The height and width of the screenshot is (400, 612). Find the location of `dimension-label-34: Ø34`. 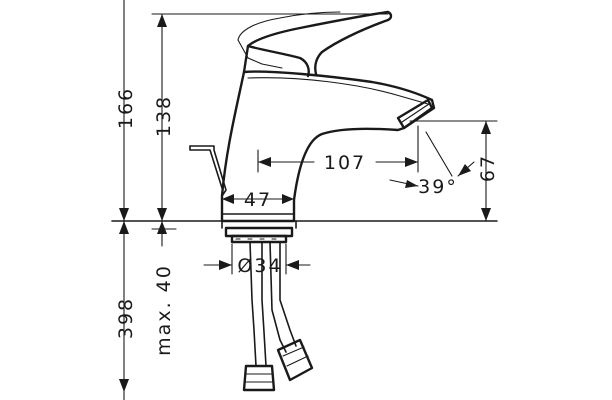

dimension-label-34: Ø34 is located at coordinates (259, 266).